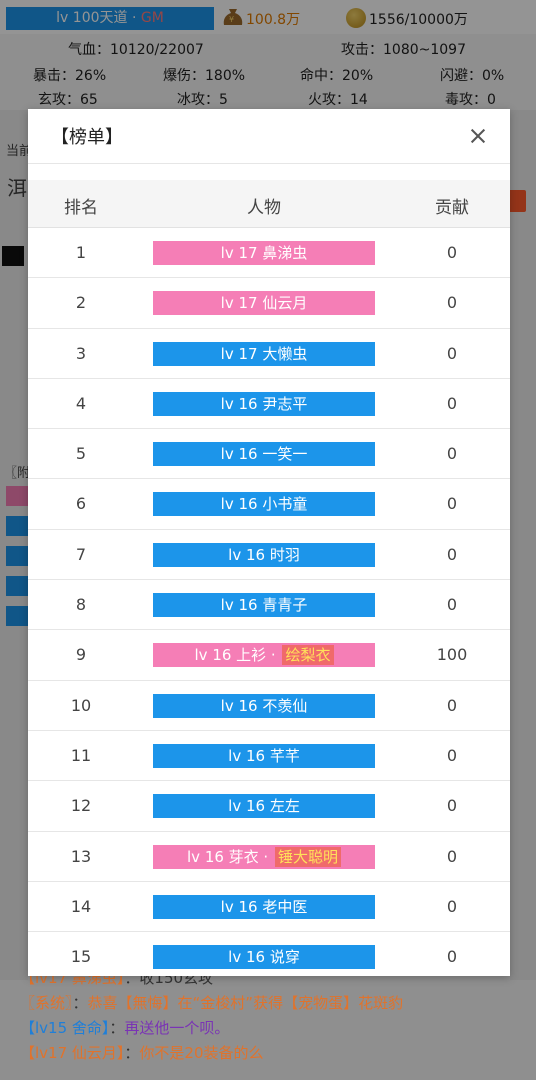 The image size is (536, 1080). I want to click on chat-sender: 〖系统〗, so click(46, 1003).